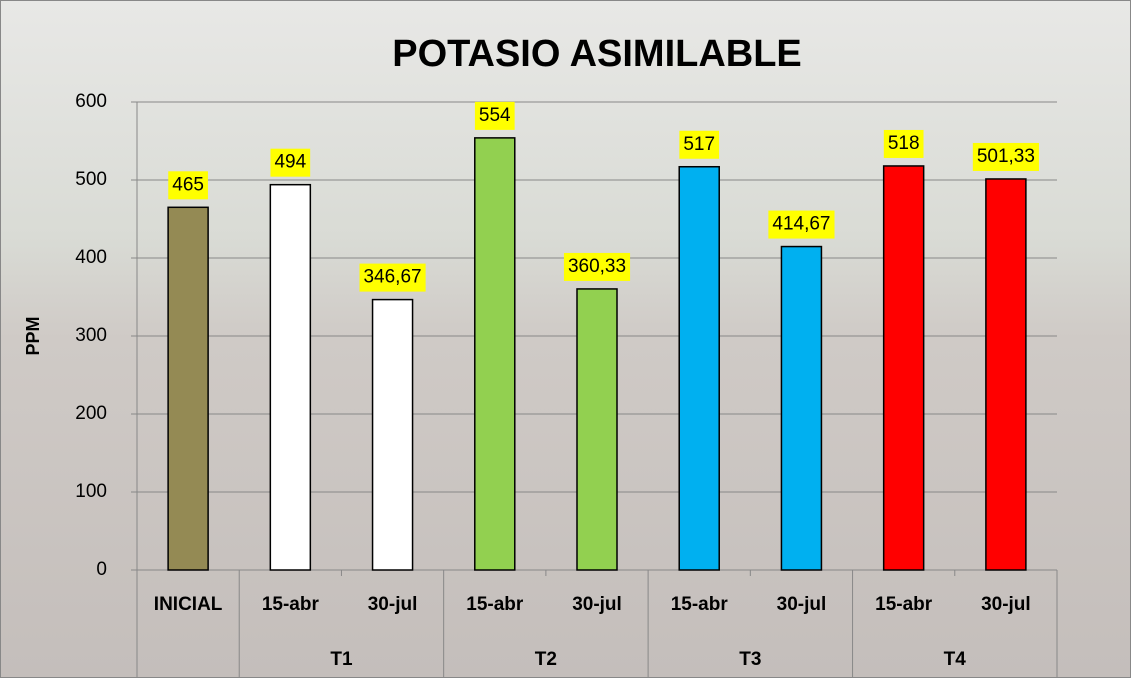  I want to click on value-label: 554, so click(495, 115).